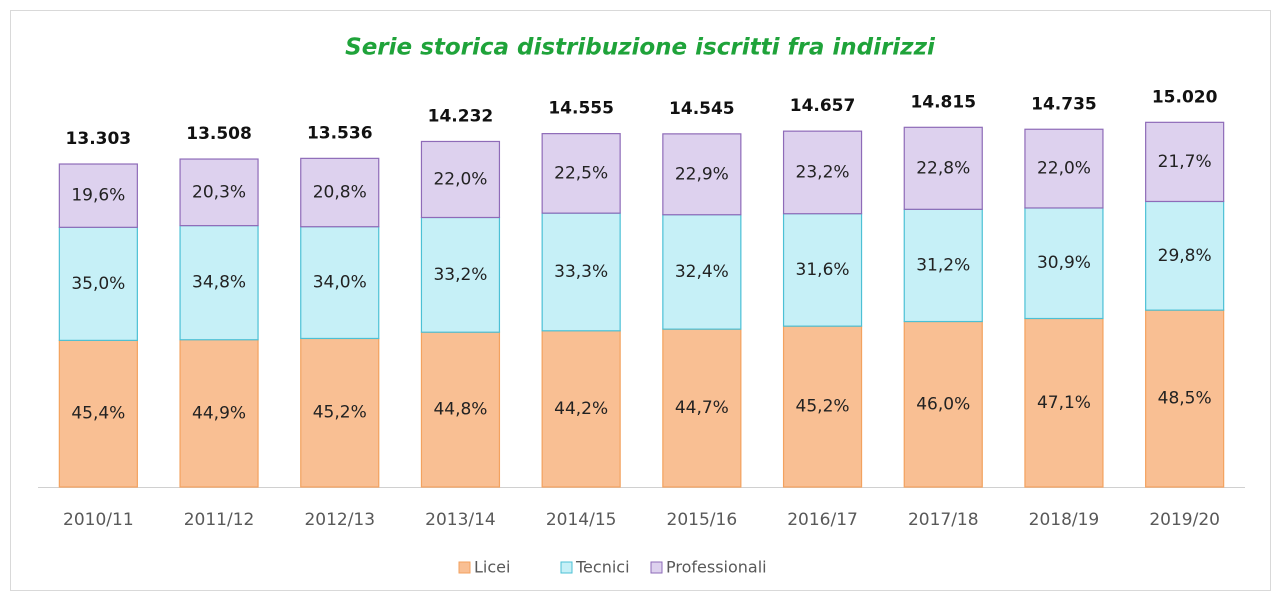 The height and width of the screenshot is (596, 1282). Describe the element at coordinates (98, 284) in the screenshot. I see `data-label: 35,0%` at that location.